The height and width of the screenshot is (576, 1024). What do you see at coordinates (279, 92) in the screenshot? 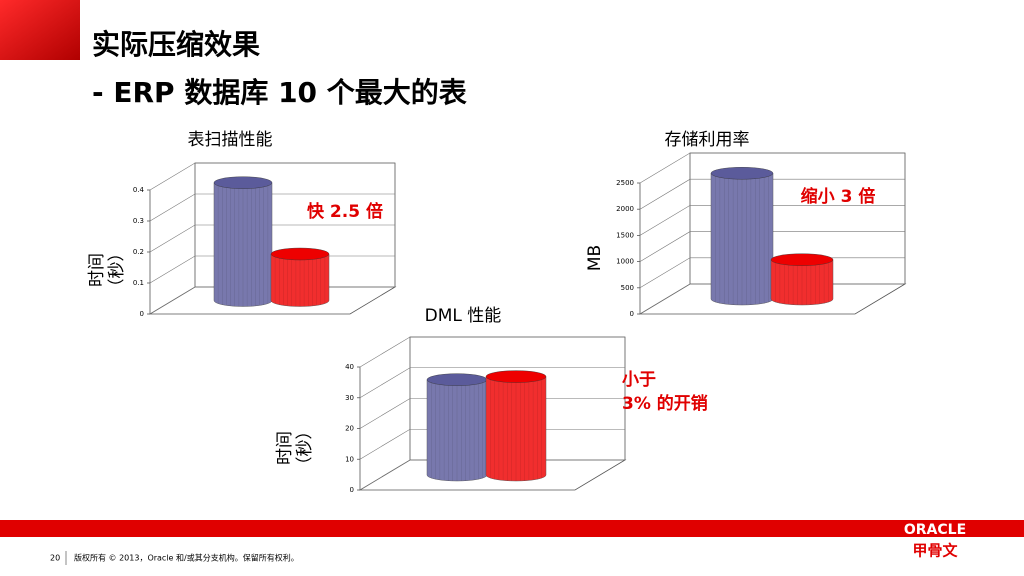
I see `slide-subtitle: - ERP 数据库 10 个最大的表` at bounding box center [279, 92].